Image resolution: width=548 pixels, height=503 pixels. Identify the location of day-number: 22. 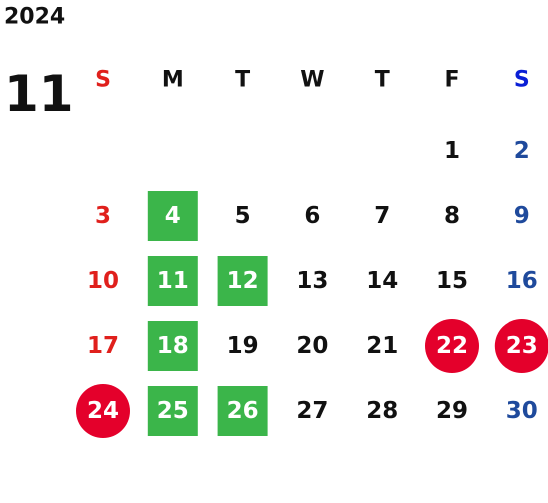
(452, 346).